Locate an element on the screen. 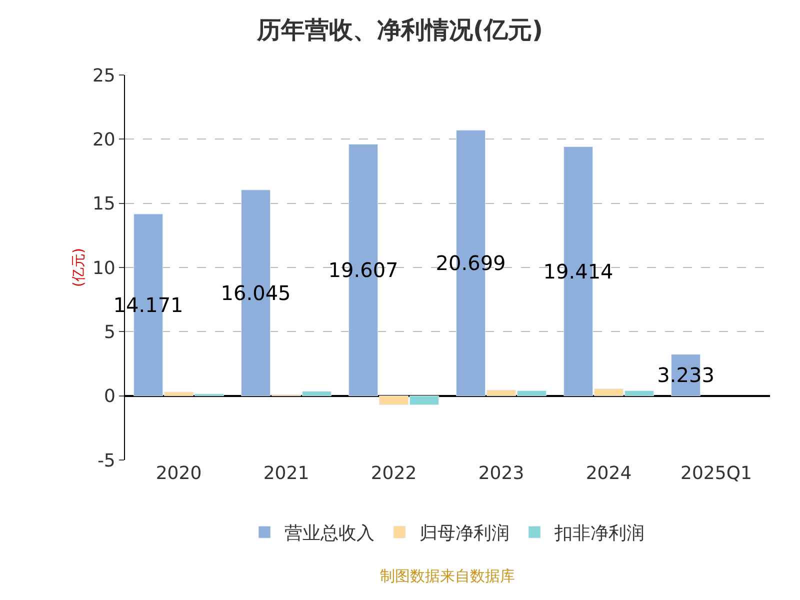  data-label: 3.233 is located at coordinates (685, 375).